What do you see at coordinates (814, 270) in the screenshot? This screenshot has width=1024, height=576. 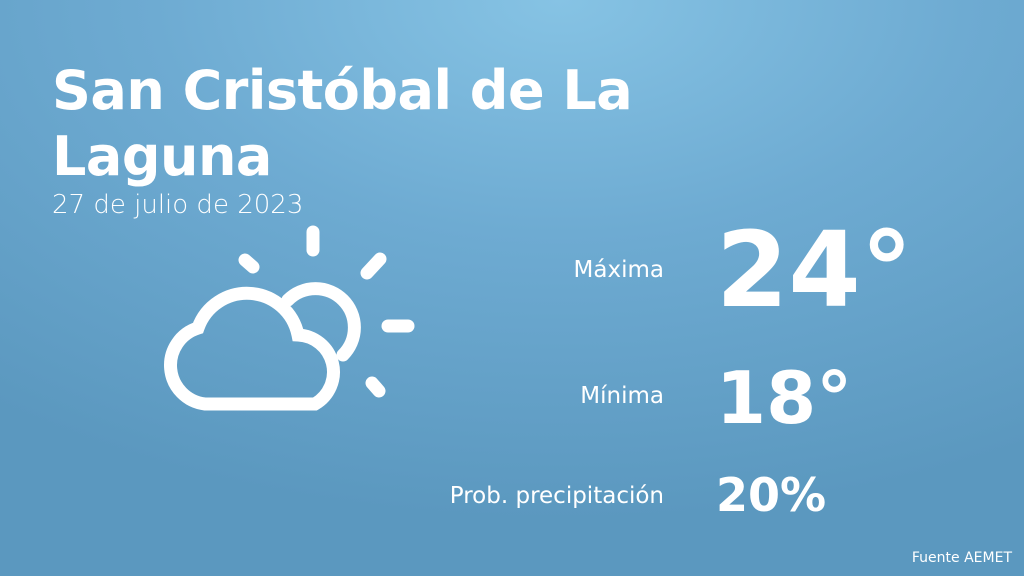 I see `max-value: 24°` at bounding box center [814, 270].